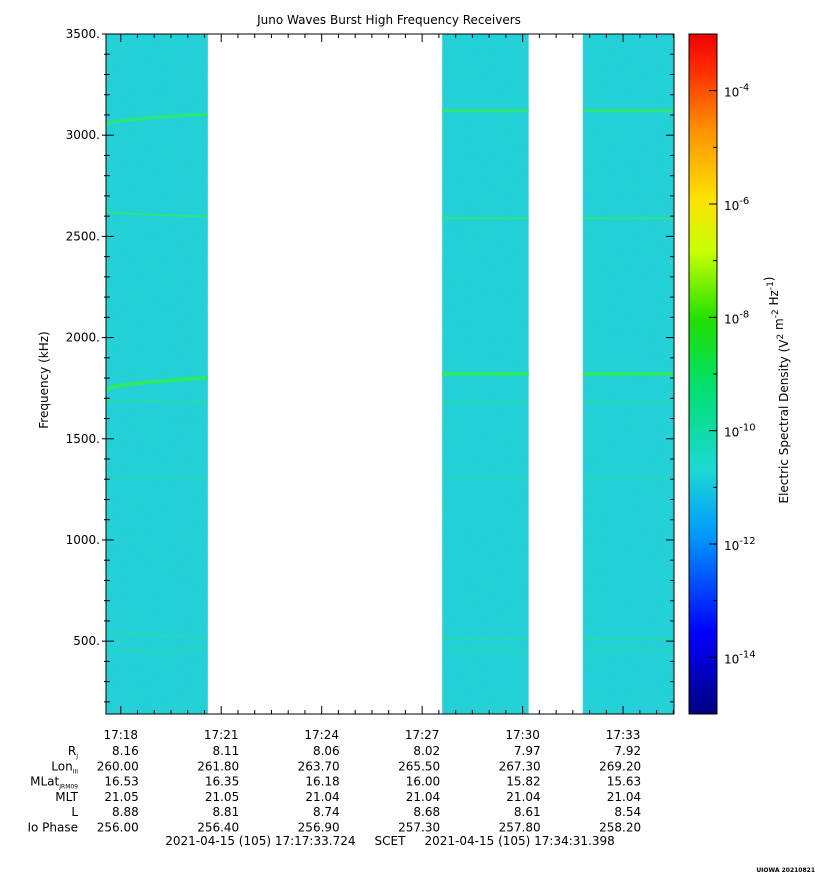  Describe the element at coordinates (736, 317) in the screenshot. I see `colorbar-tick-label: 10⁻⁸` at that location.